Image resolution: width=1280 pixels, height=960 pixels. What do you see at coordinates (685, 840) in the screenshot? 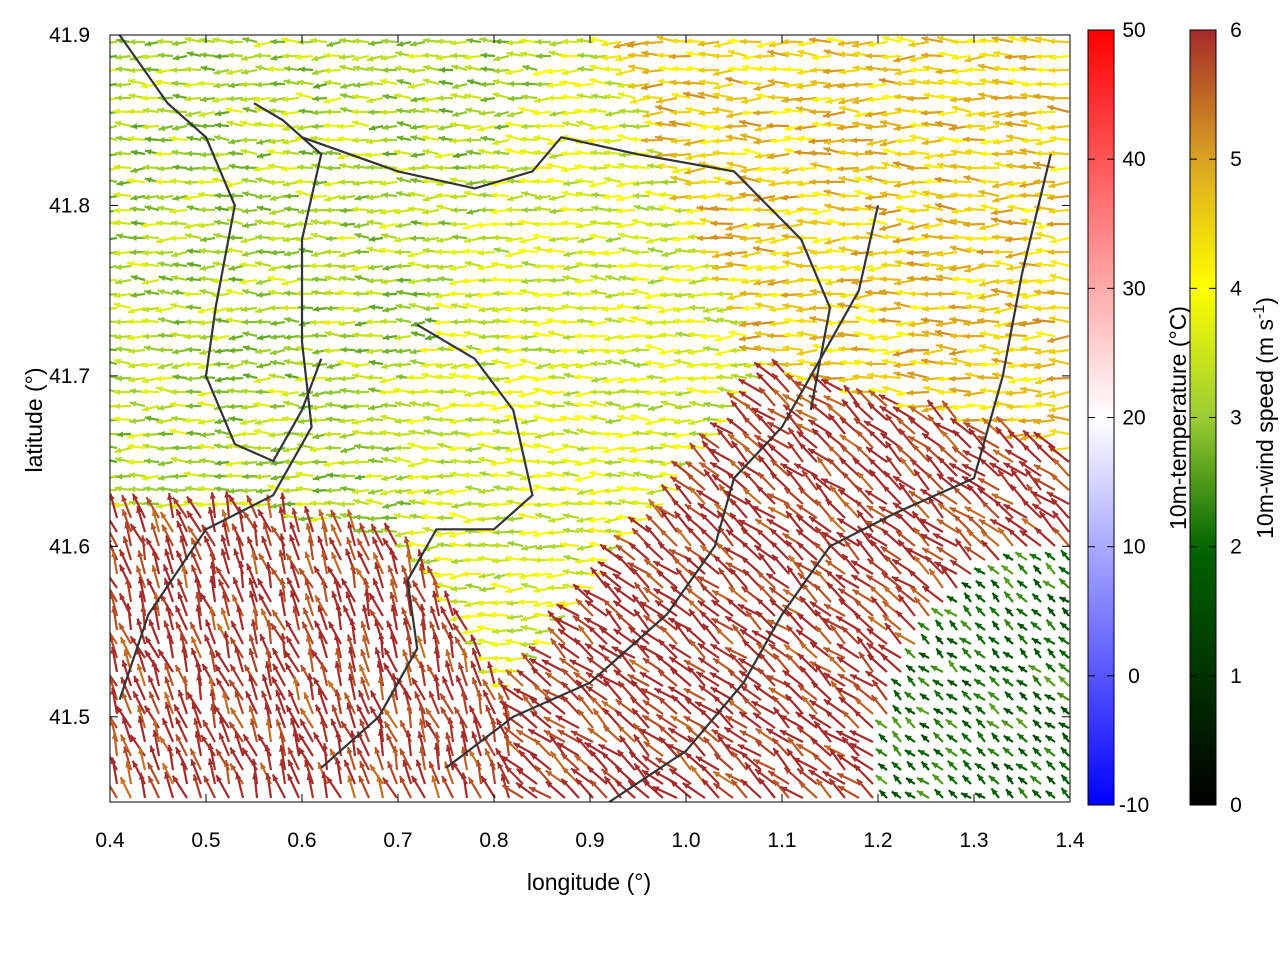
I see `x-tick-label: 1.0` at bounding box center [685, 840].